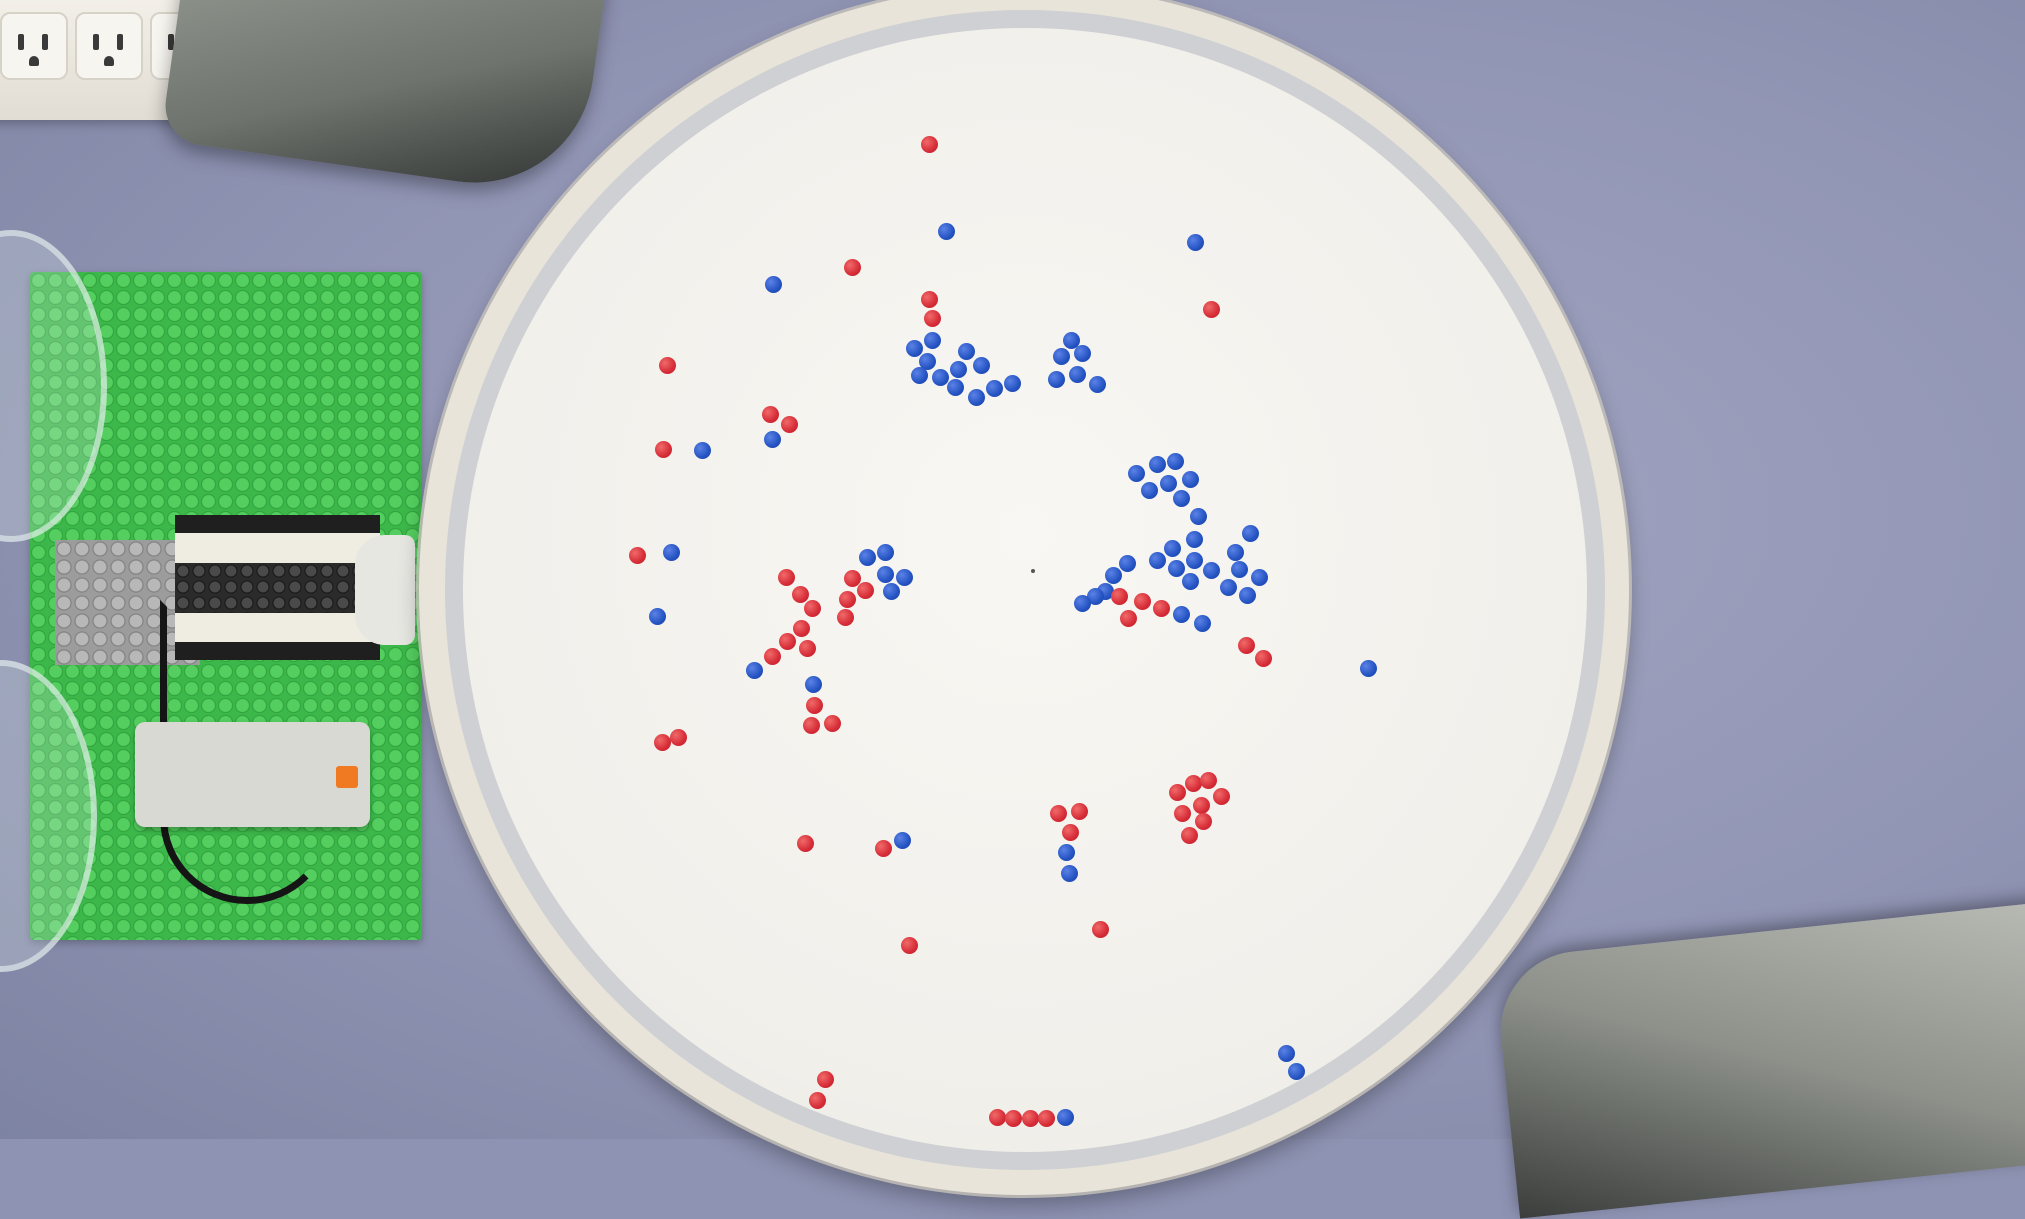 The height and width of the screenshot is (1219, 2025). Describe the element at coordinates (252, 774) in the screenshot. I see `lego-battery-box` at that location.